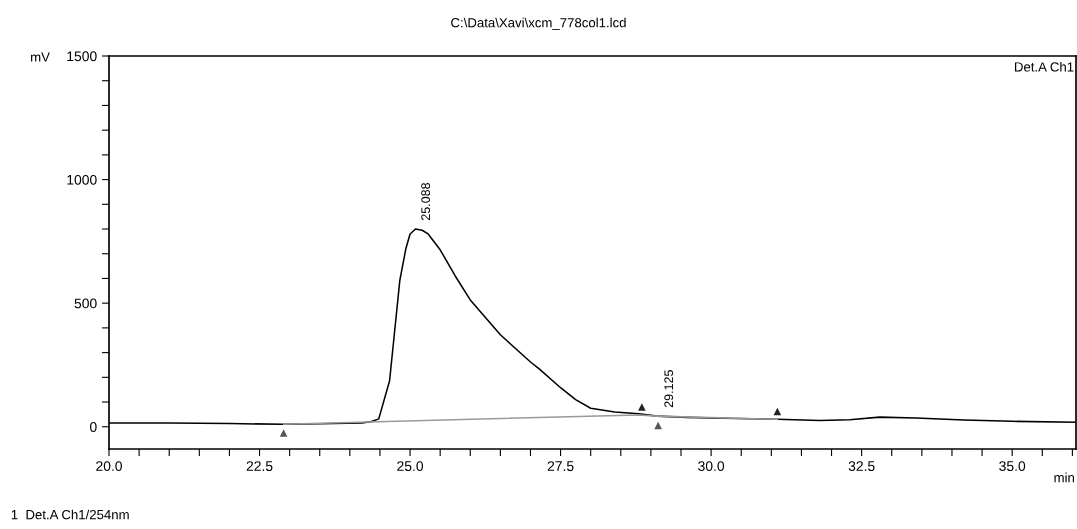  Describe the element at coordinates (85, 303) in the screenshot. I see `y-tick-label: 500` at that location.